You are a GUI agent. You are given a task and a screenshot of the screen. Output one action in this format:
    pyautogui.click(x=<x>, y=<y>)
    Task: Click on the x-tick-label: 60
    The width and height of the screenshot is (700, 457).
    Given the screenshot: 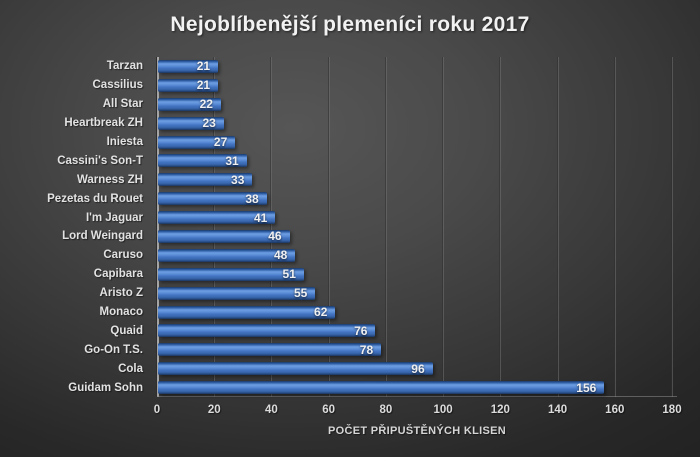 What is the action you would take?
    pyautogui.click(x=329, y=410)
    